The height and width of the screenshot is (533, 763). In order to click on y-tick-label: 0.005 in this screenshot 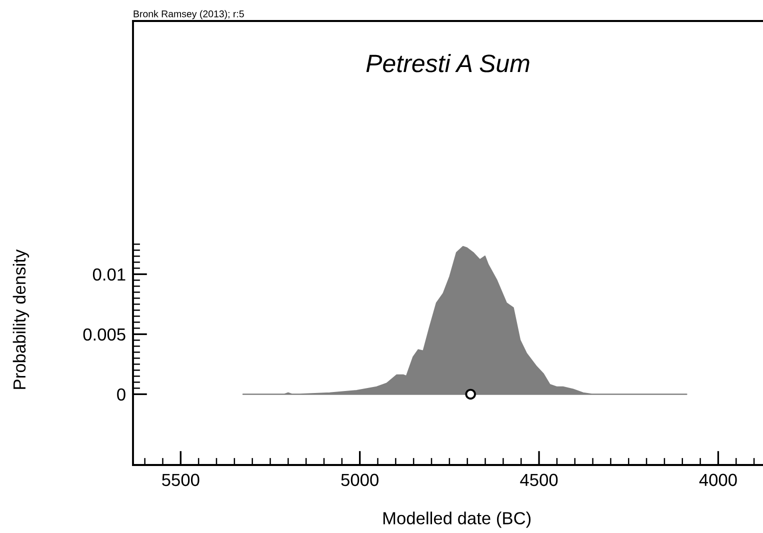, I will do `click(104, 334)`.